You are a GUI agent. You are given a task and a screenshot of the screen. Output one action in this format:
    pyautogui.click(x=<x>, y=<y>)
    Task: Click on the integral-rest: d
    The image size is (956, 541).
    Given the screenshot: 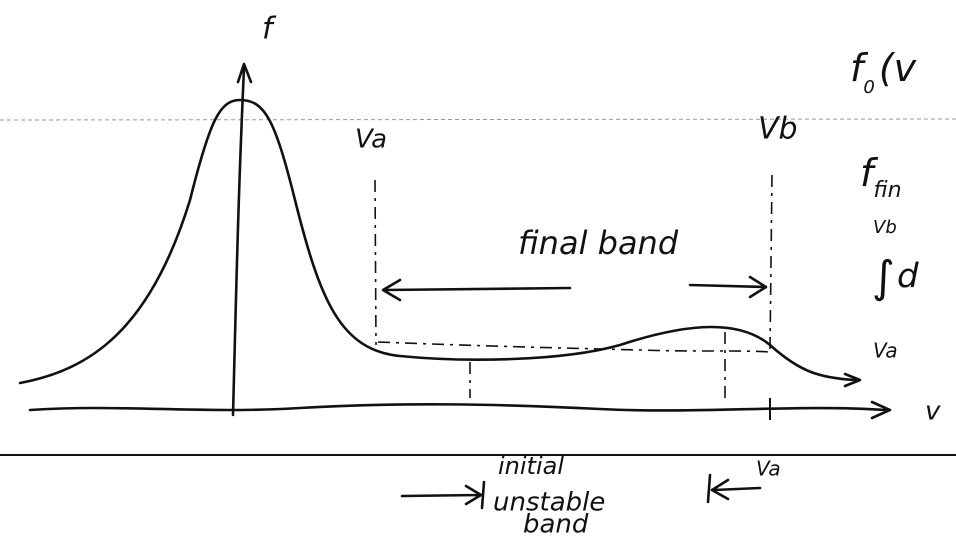 What is the action you would take?
    pyautogui.click(x=908, y=277)
    